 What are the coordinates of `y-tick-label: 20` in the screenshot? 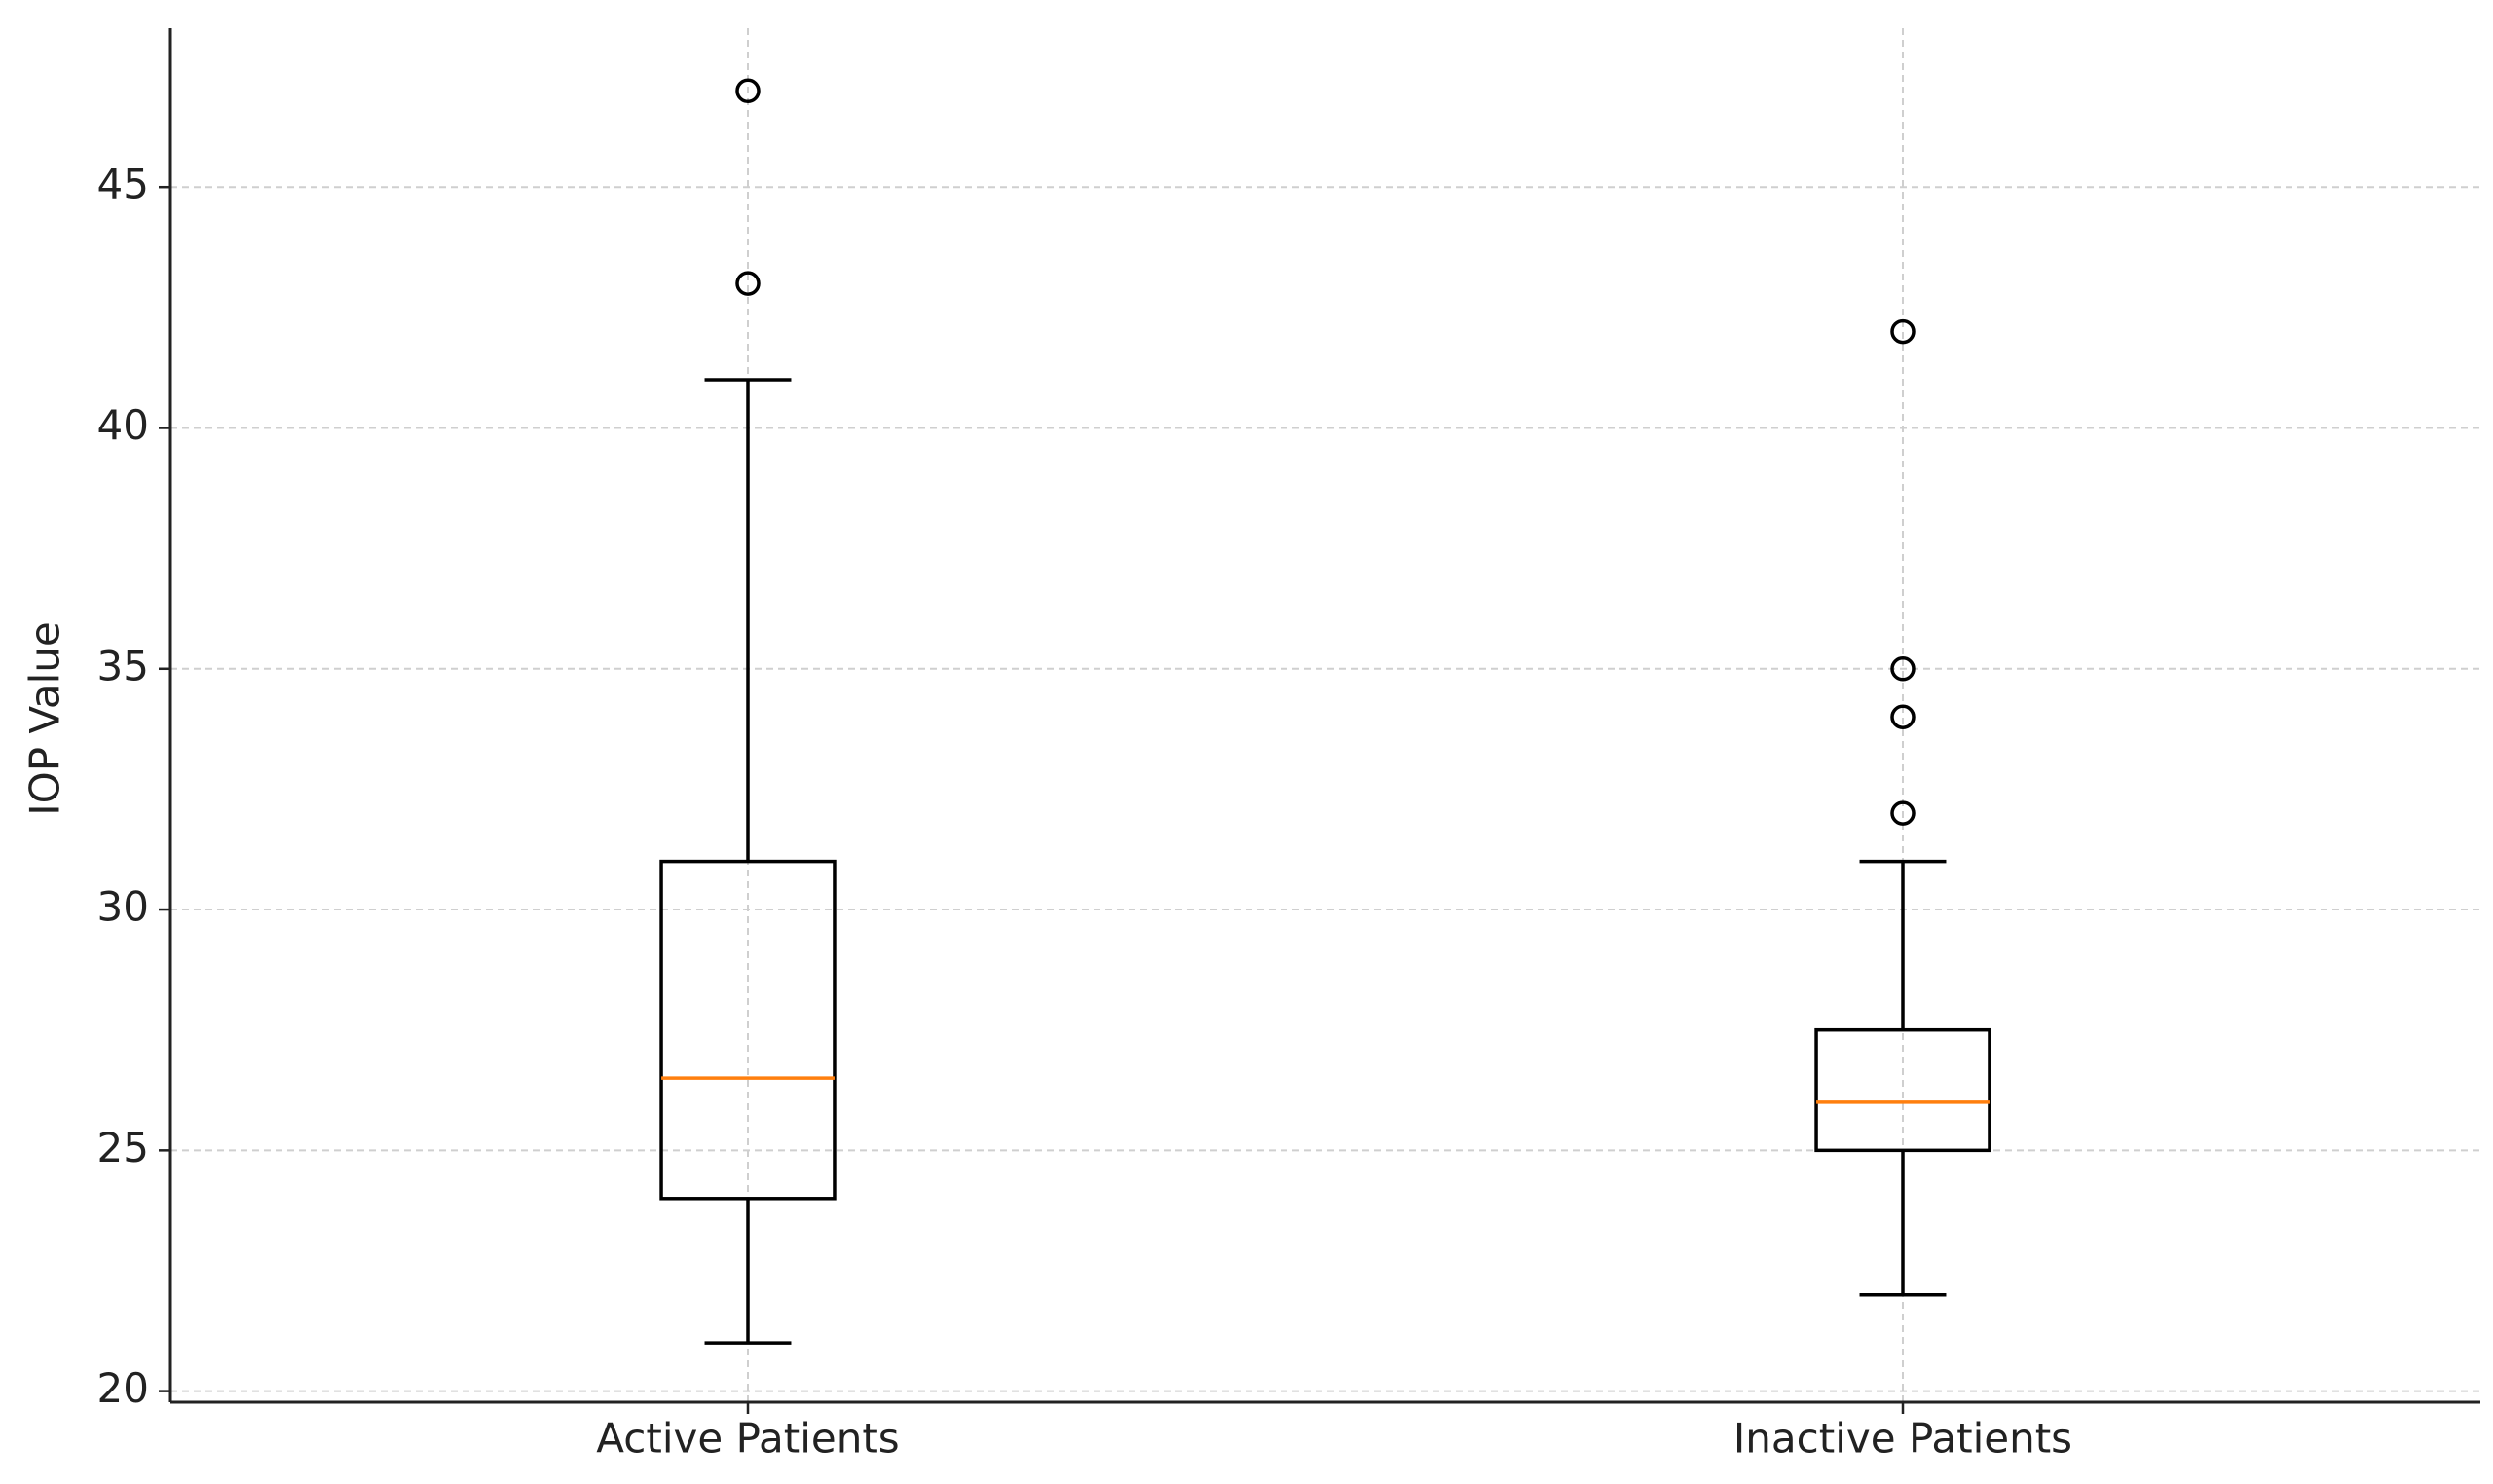 It's located at (123, 1388).